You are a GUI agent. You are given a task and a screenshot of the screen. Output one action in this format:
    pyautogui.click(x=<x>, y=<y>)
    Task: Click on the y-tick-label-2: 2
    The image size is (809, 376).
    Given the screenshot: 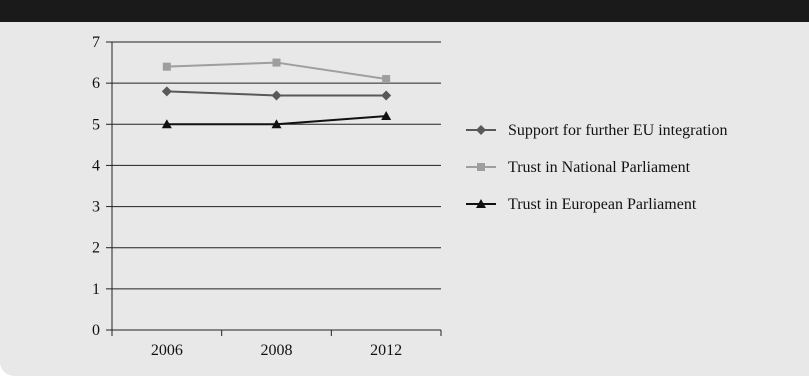 What is the action you would take?
    pyautogui.click(x=96, y=248)
    